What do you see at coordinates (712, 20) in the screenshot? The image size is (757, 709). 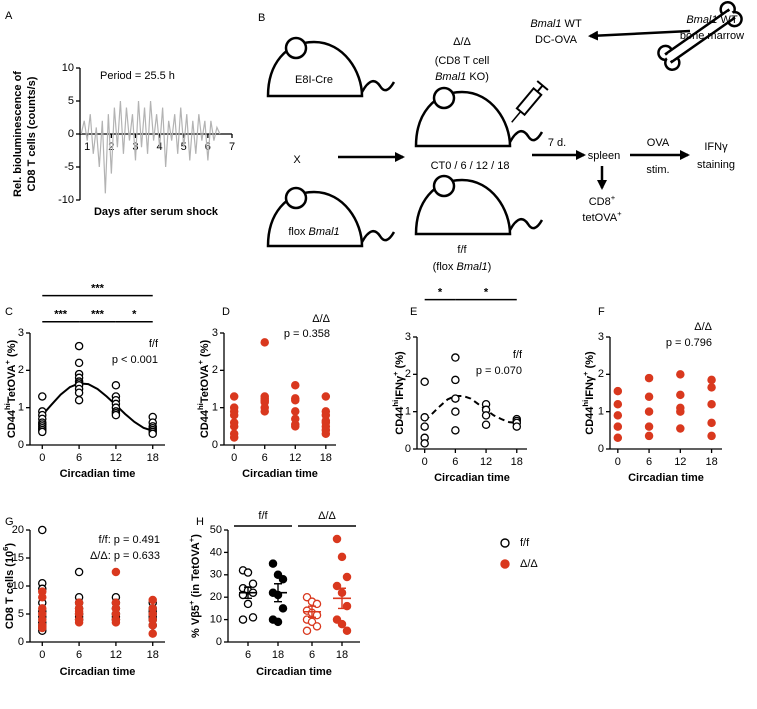 I see `diagram-label: Bmal1 WT` at bounding box center [712, 20].